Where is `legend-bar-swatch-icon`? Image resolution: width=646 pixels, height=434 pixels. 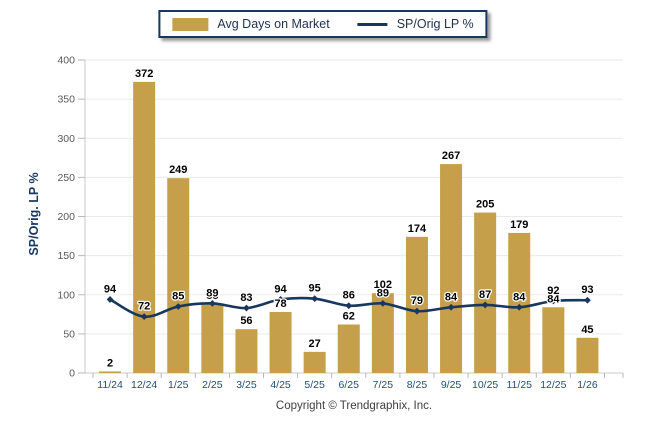
legend-bar-swatch-icon is located at coordinates (190, 24).